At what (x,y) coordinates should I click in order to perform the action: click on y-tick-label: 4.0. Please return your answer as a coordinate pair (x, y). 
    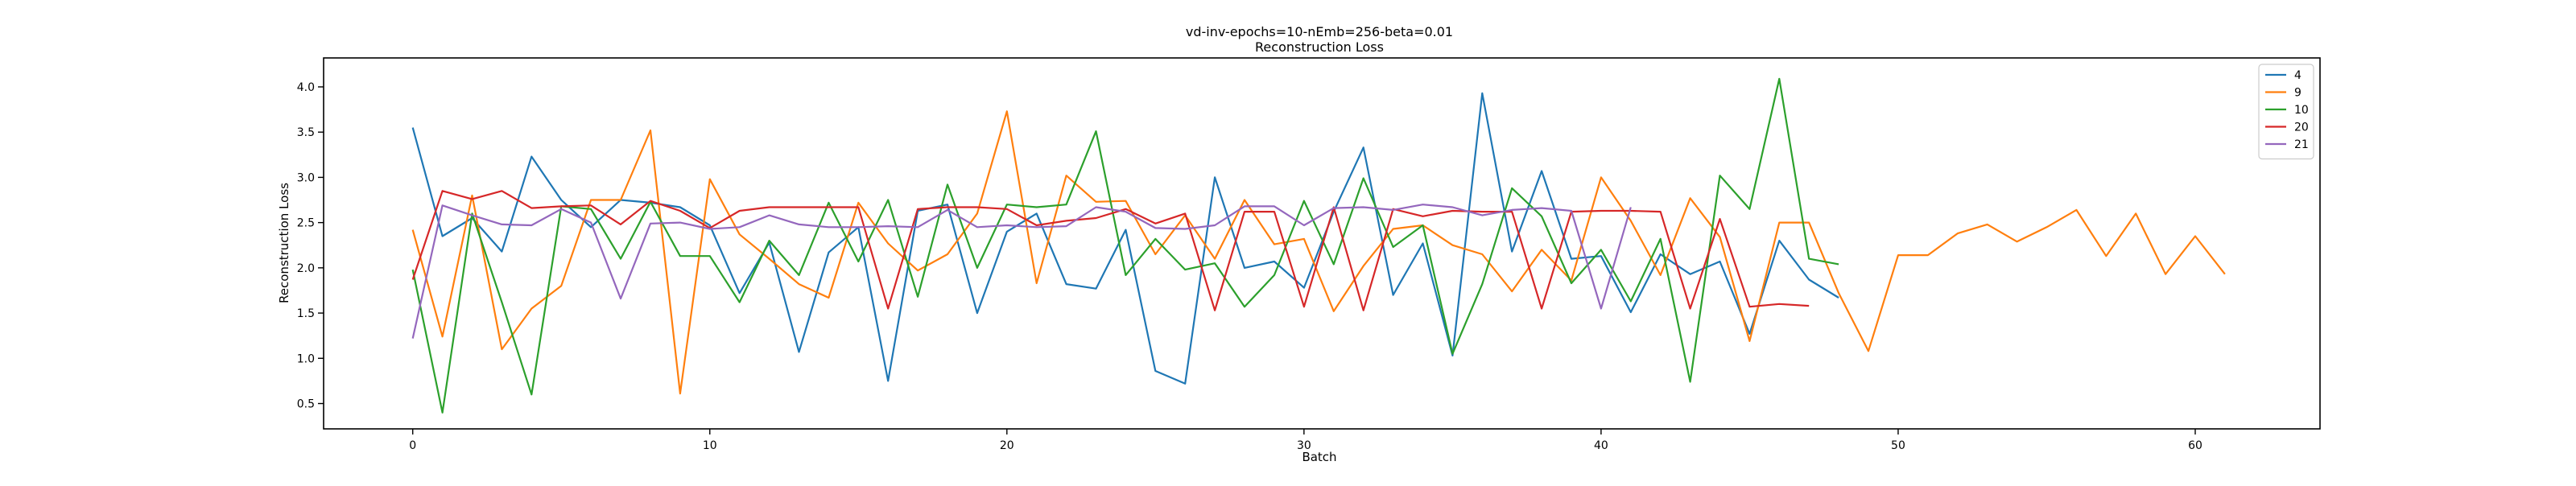
    Looking at the image, I should click on (306, 87).